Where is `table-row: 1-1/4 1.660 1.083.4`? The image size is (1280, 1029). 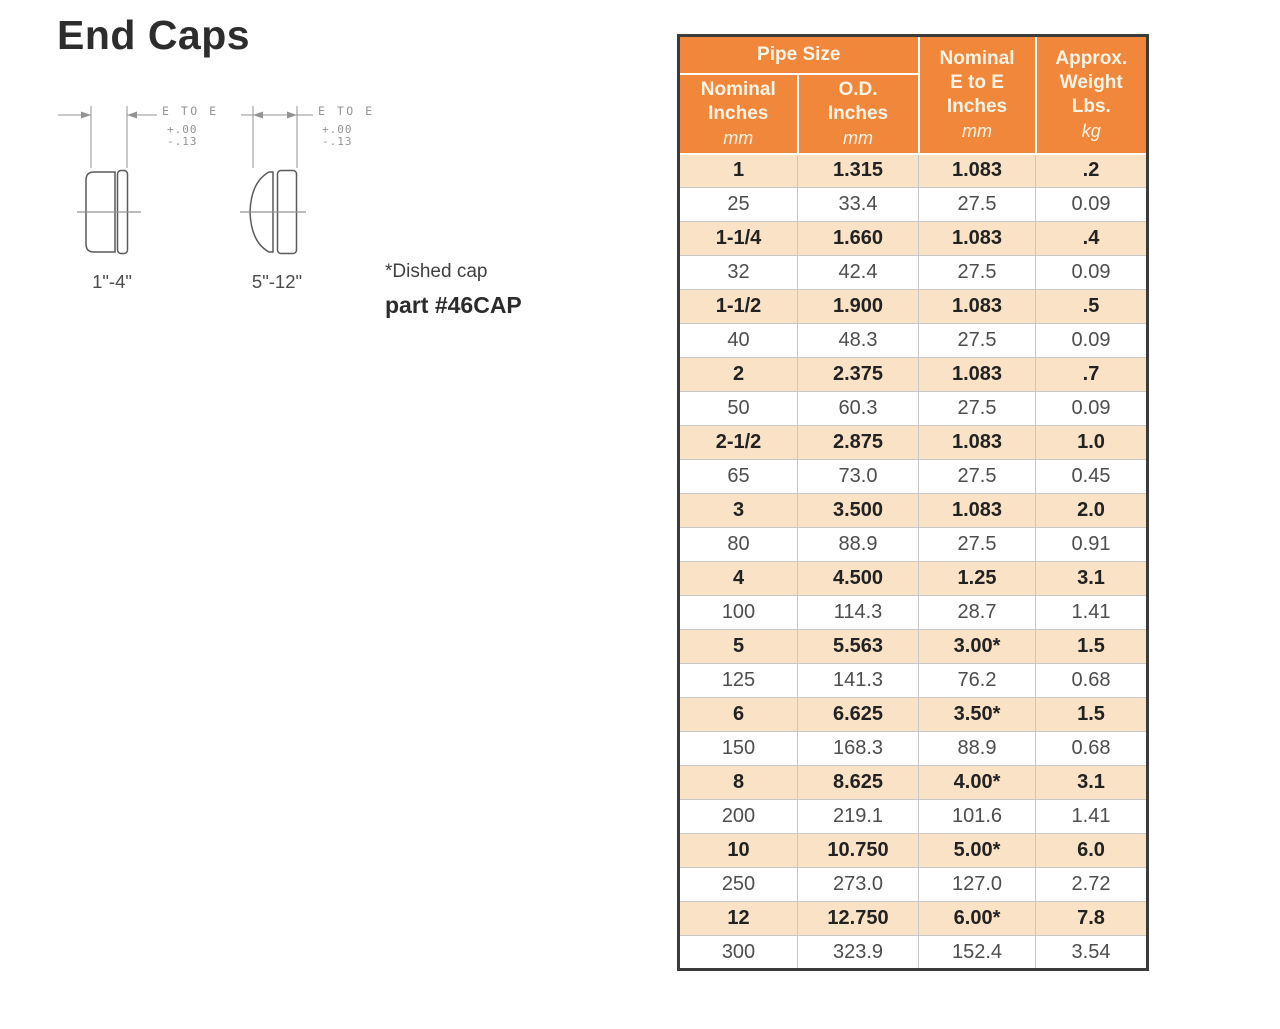 table-row: 1-1/4 1.660 1.083.4 is located at coordinates (913, 238).